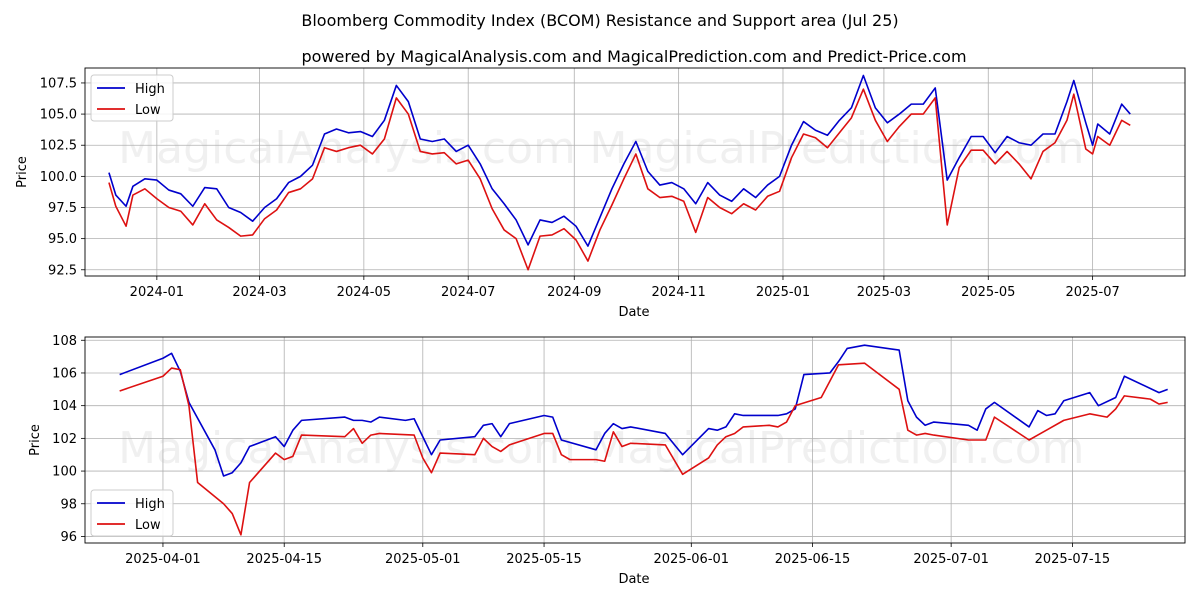  Describe the element at coordinates (347, 448) in the screenshot. I see `watermark-text: MagicalAnalysis.com` at that location.